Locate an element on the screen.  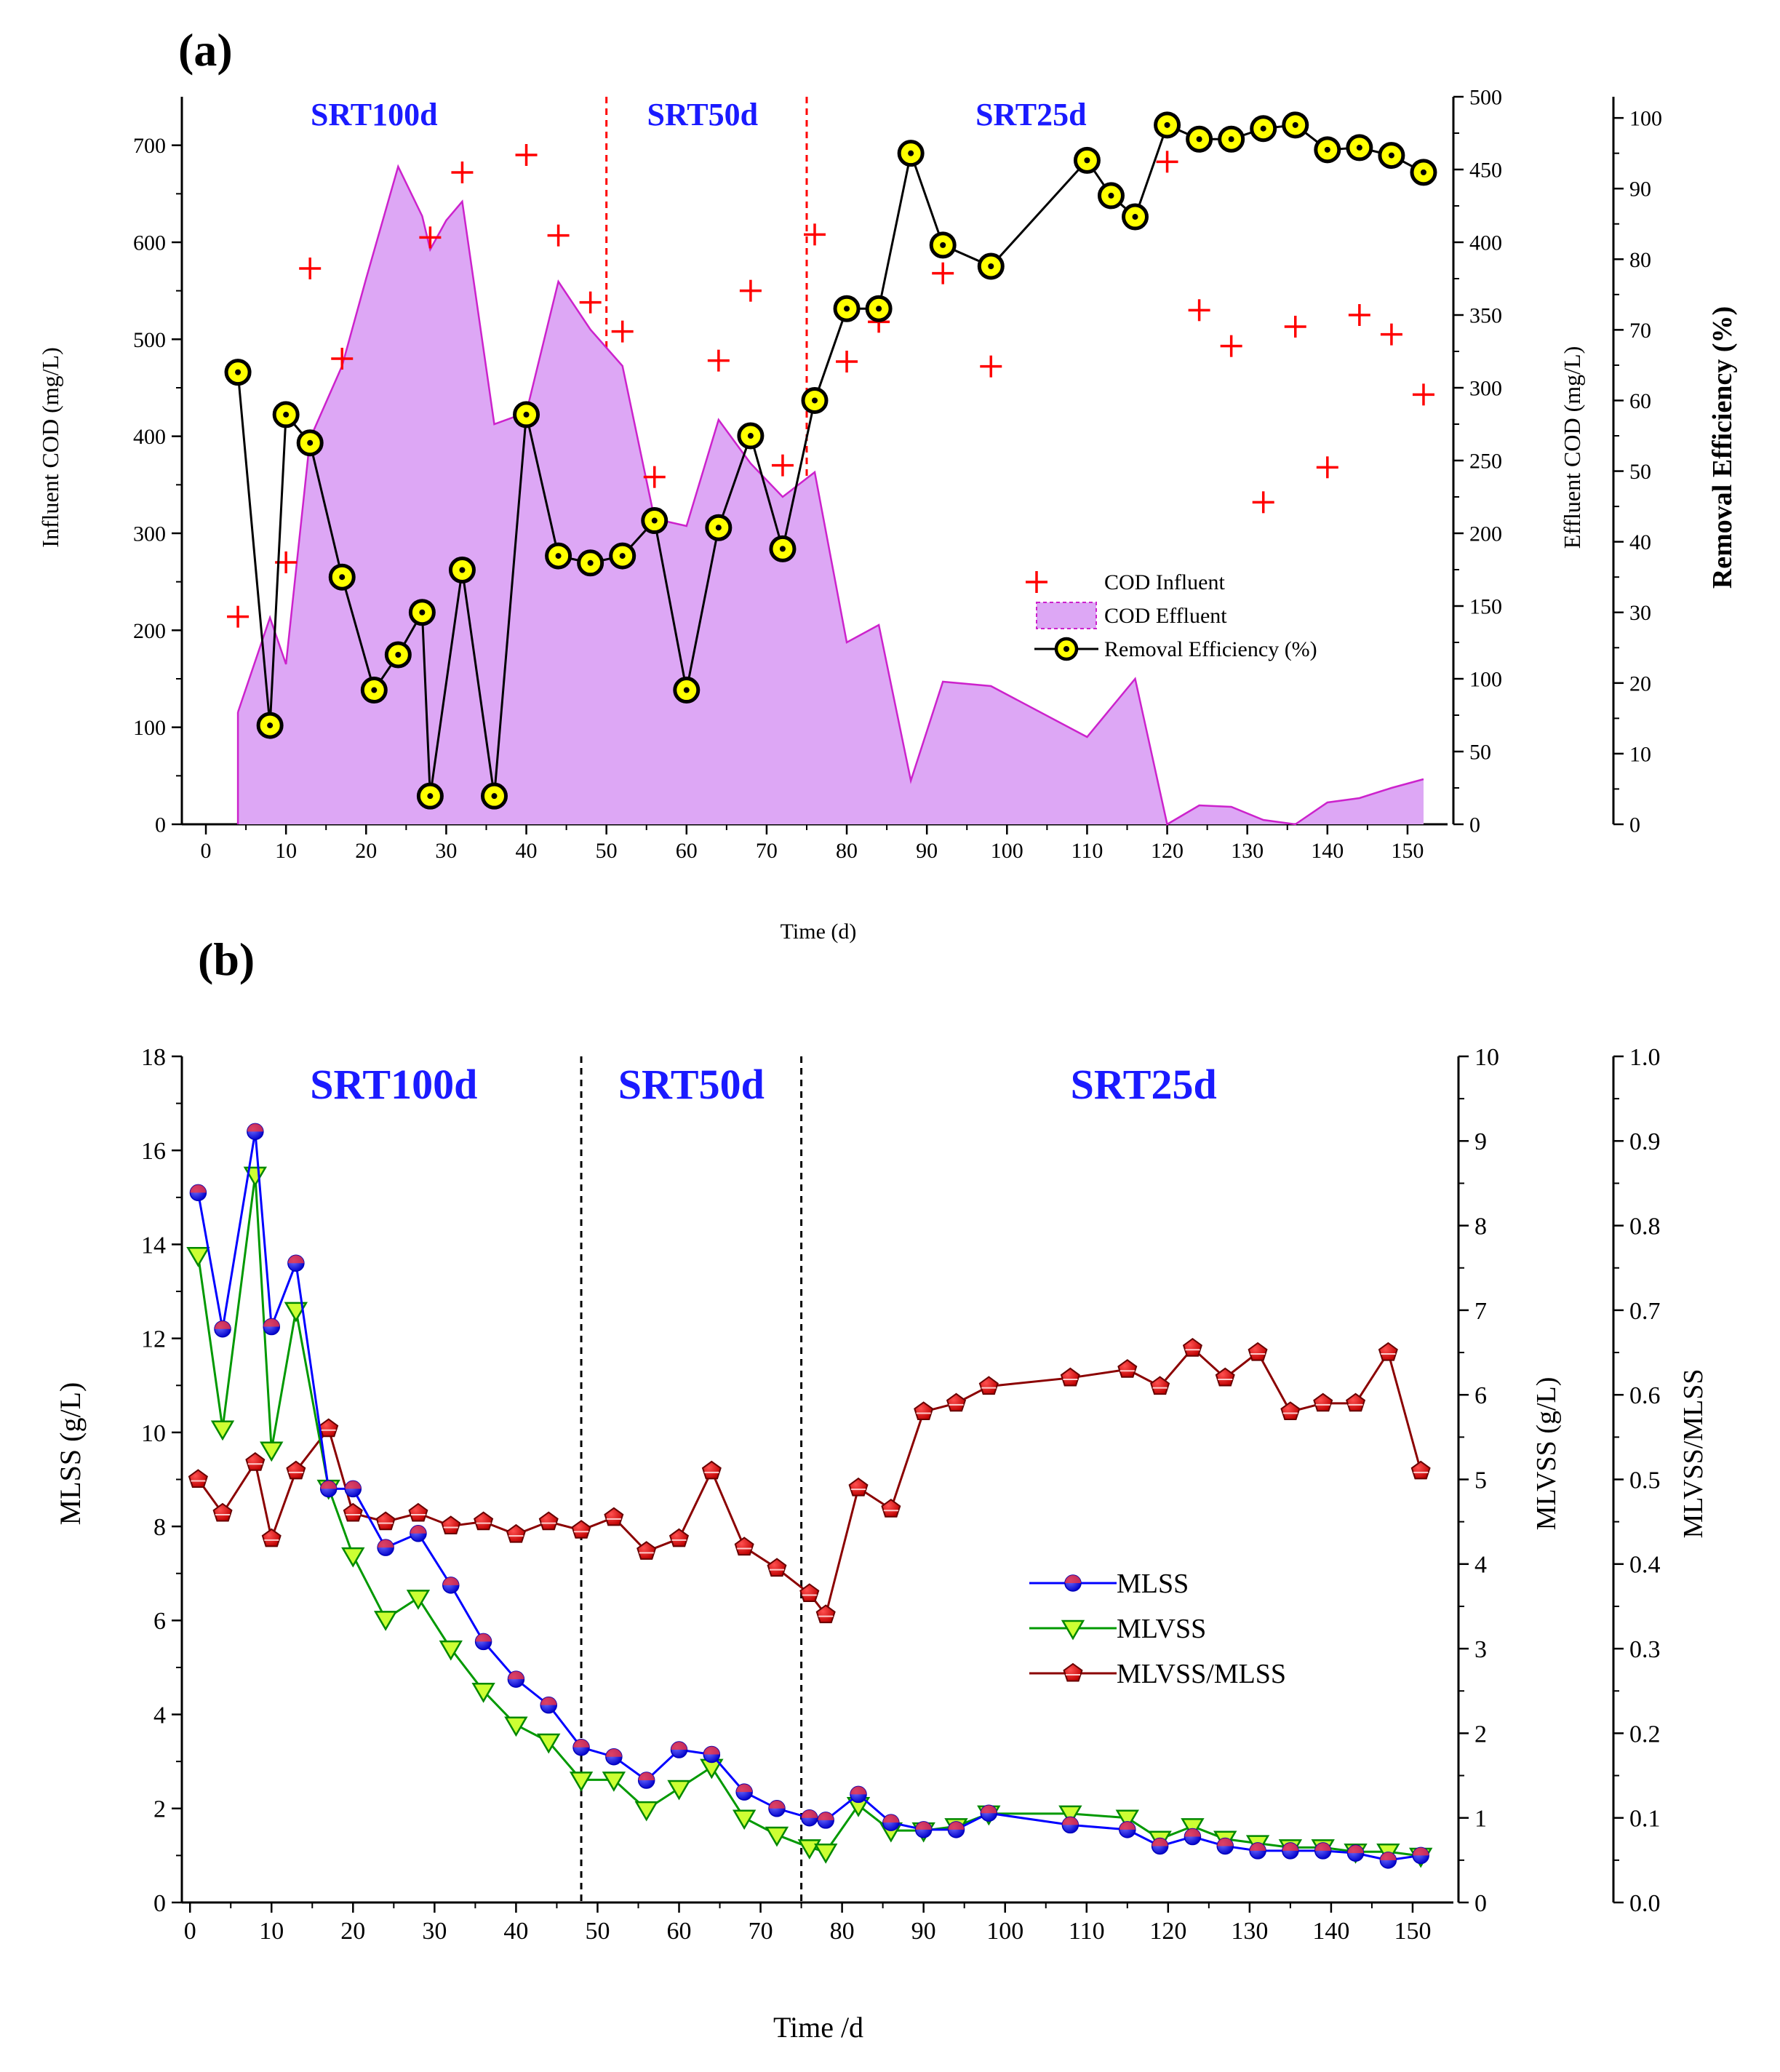
b-y-left-tick-label: 10 is located at coordinates (153, 1433).